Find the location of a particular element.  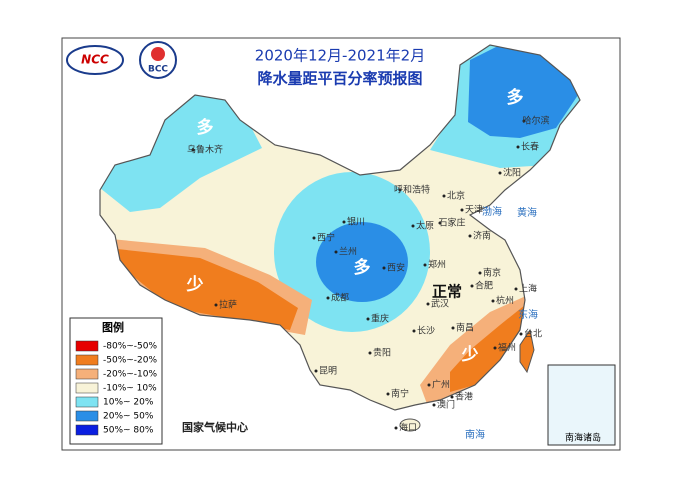

city-label: 成都 is located at coordinates (340, 298).